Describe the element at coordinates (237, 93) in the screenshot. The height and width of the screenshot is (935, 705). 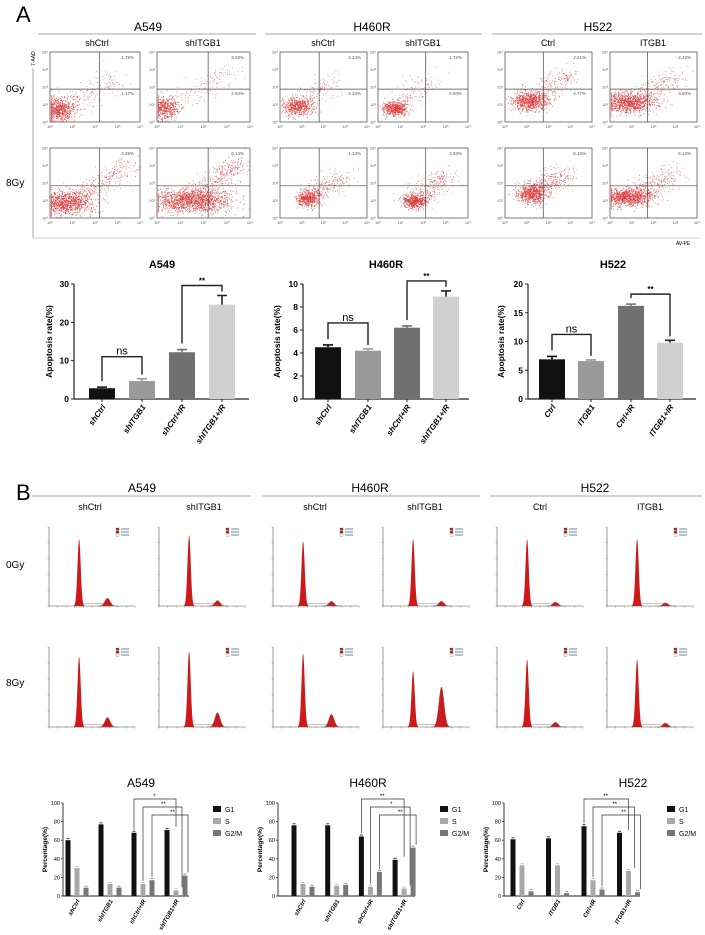
I see `lower-right-percent: 2.84%` at that location.